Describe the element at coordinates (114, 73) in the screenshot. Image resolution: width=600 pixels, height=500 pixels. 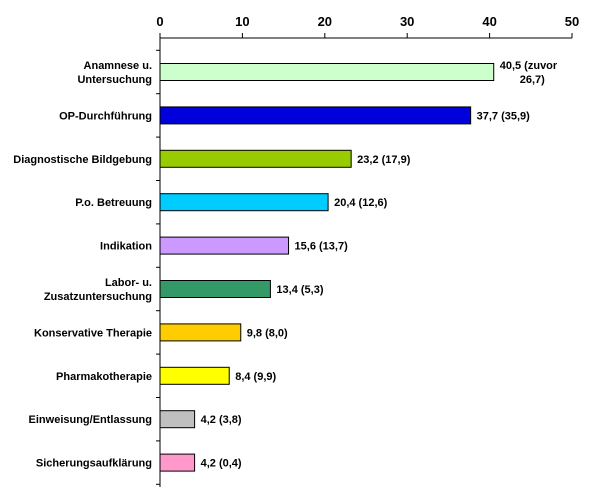
I see `category-label: Anamnese u. Untersuchung` at that location.